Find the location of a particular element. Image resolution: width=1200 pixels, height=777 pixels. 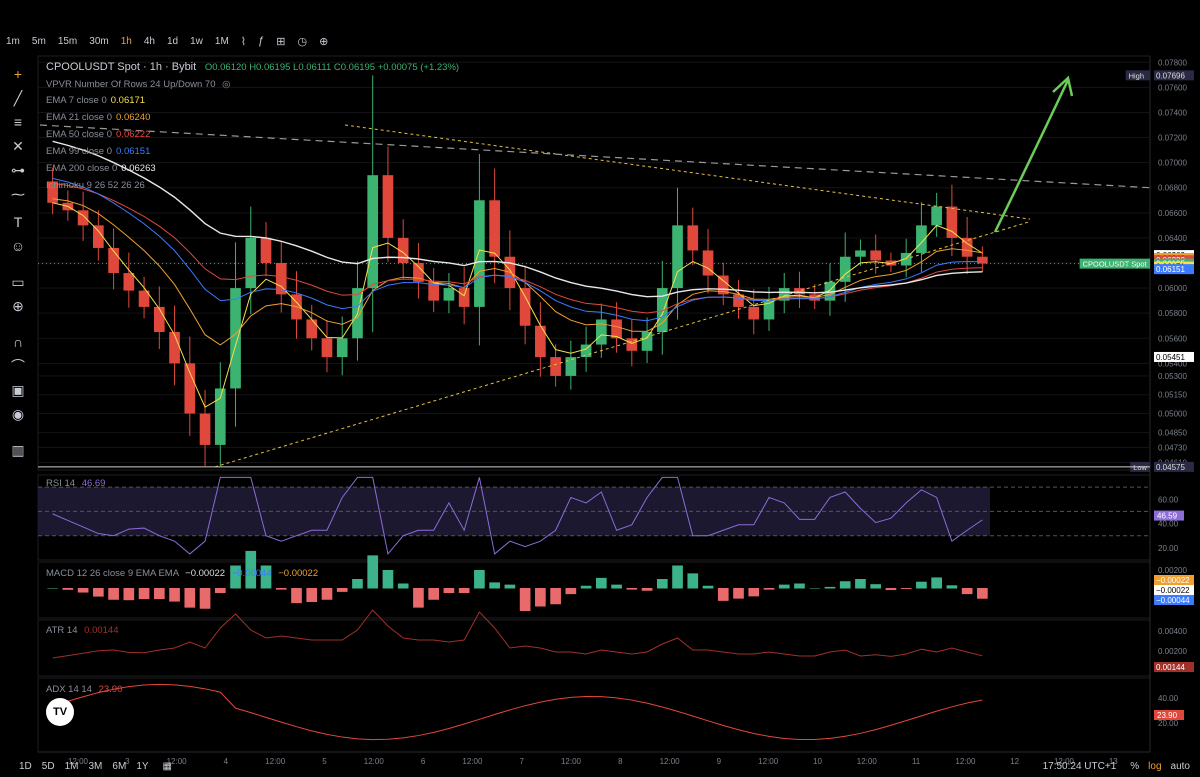

indicator-legend-3: EMA 99 close 0 0.06151 is located at coordinates (98, 151).